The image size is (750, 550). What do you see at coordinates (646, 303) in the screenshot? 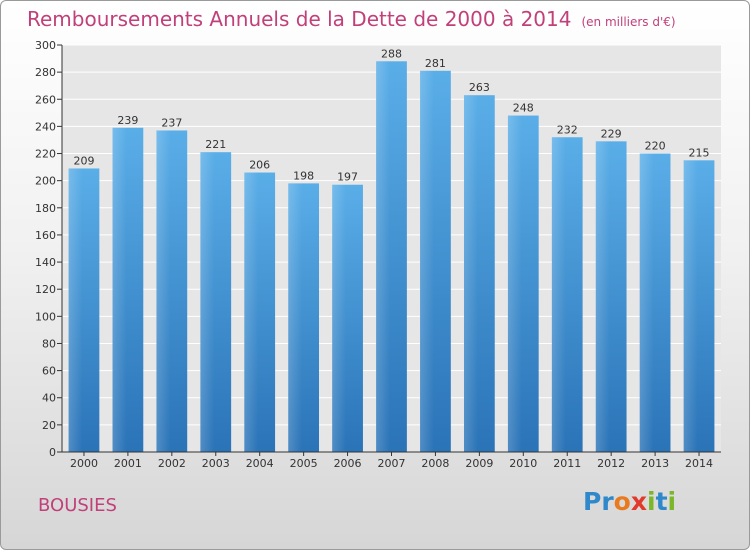
I see `bar-shine-2013` at bounding box center [646, 303].